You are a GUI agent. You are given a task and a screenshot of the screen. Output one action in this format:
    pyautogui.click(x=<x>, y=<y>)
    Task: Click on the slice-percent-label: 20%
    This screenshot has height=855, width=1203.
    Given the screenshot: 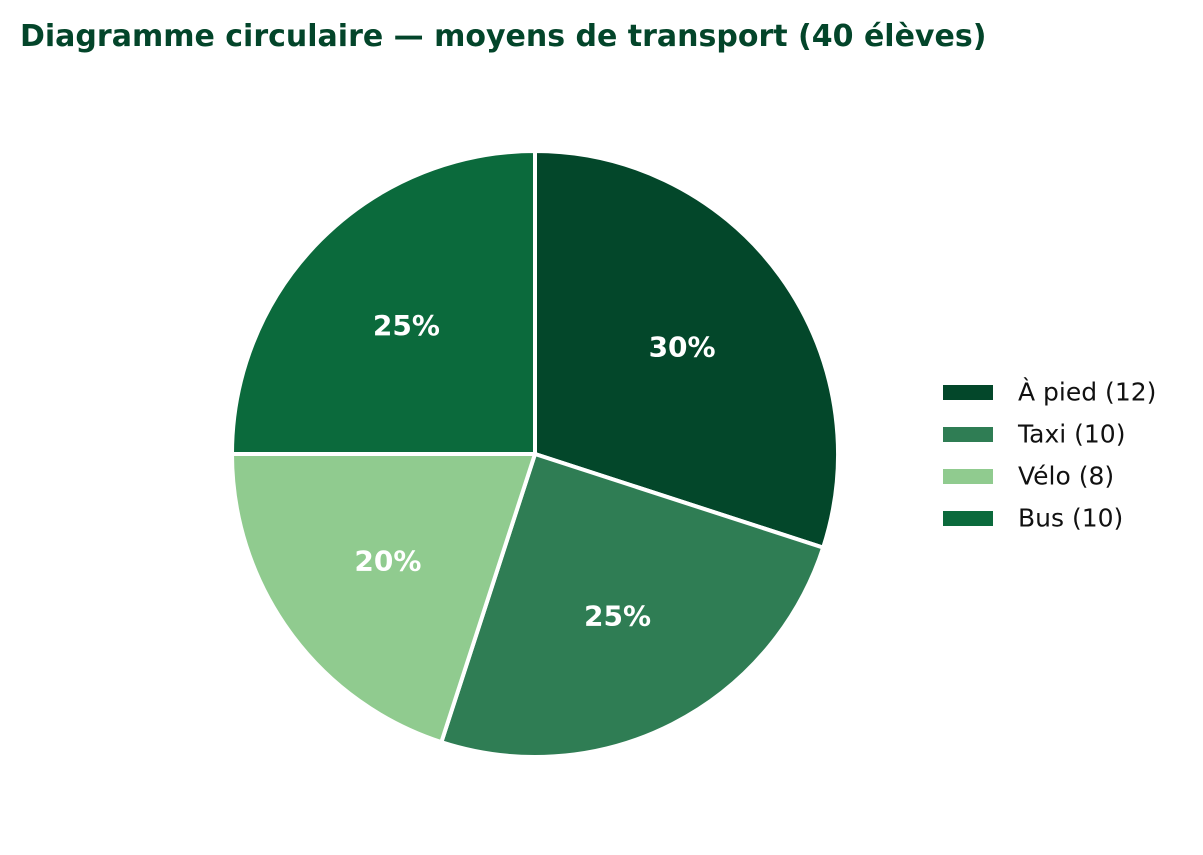 What is the action you would take?
    pyautogui.click(x=387, y=560)
    